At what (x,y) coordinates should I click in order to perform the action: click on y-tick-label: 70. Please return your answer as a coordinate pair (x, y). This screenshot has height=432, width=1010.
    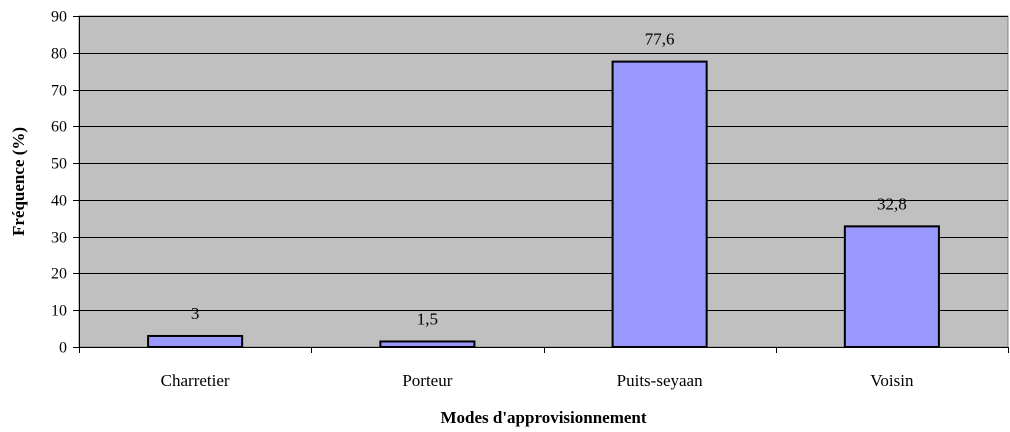
    Looking at the image, I should click on (59, 91).